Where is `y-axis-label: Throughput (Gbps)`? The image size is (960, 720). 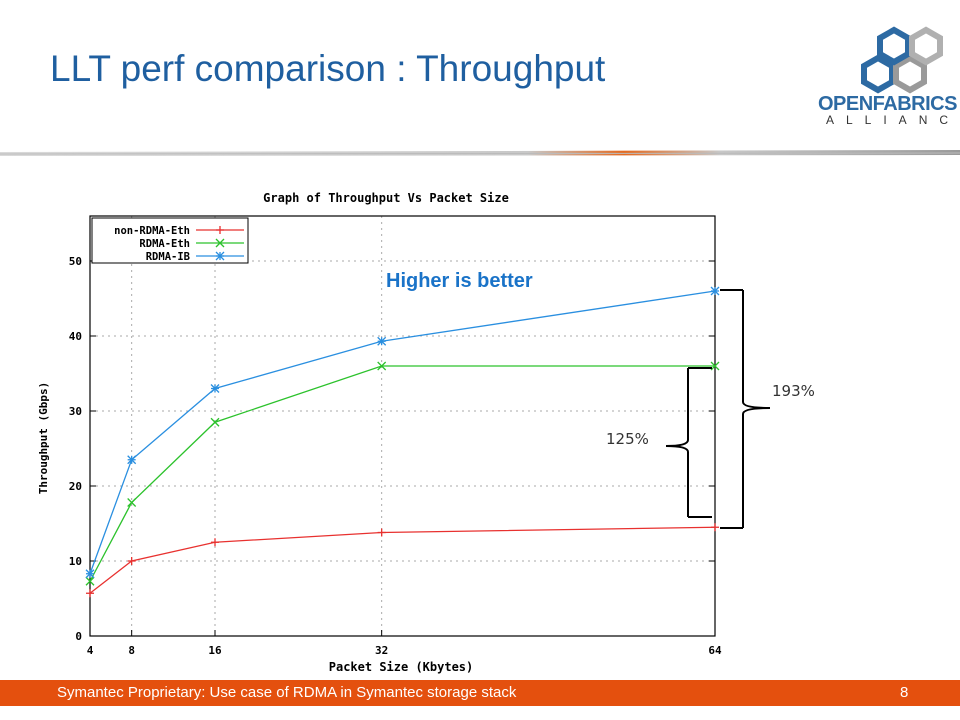 y-axis-label: Throughput (Gbps) is located at coordinates (43, 438).